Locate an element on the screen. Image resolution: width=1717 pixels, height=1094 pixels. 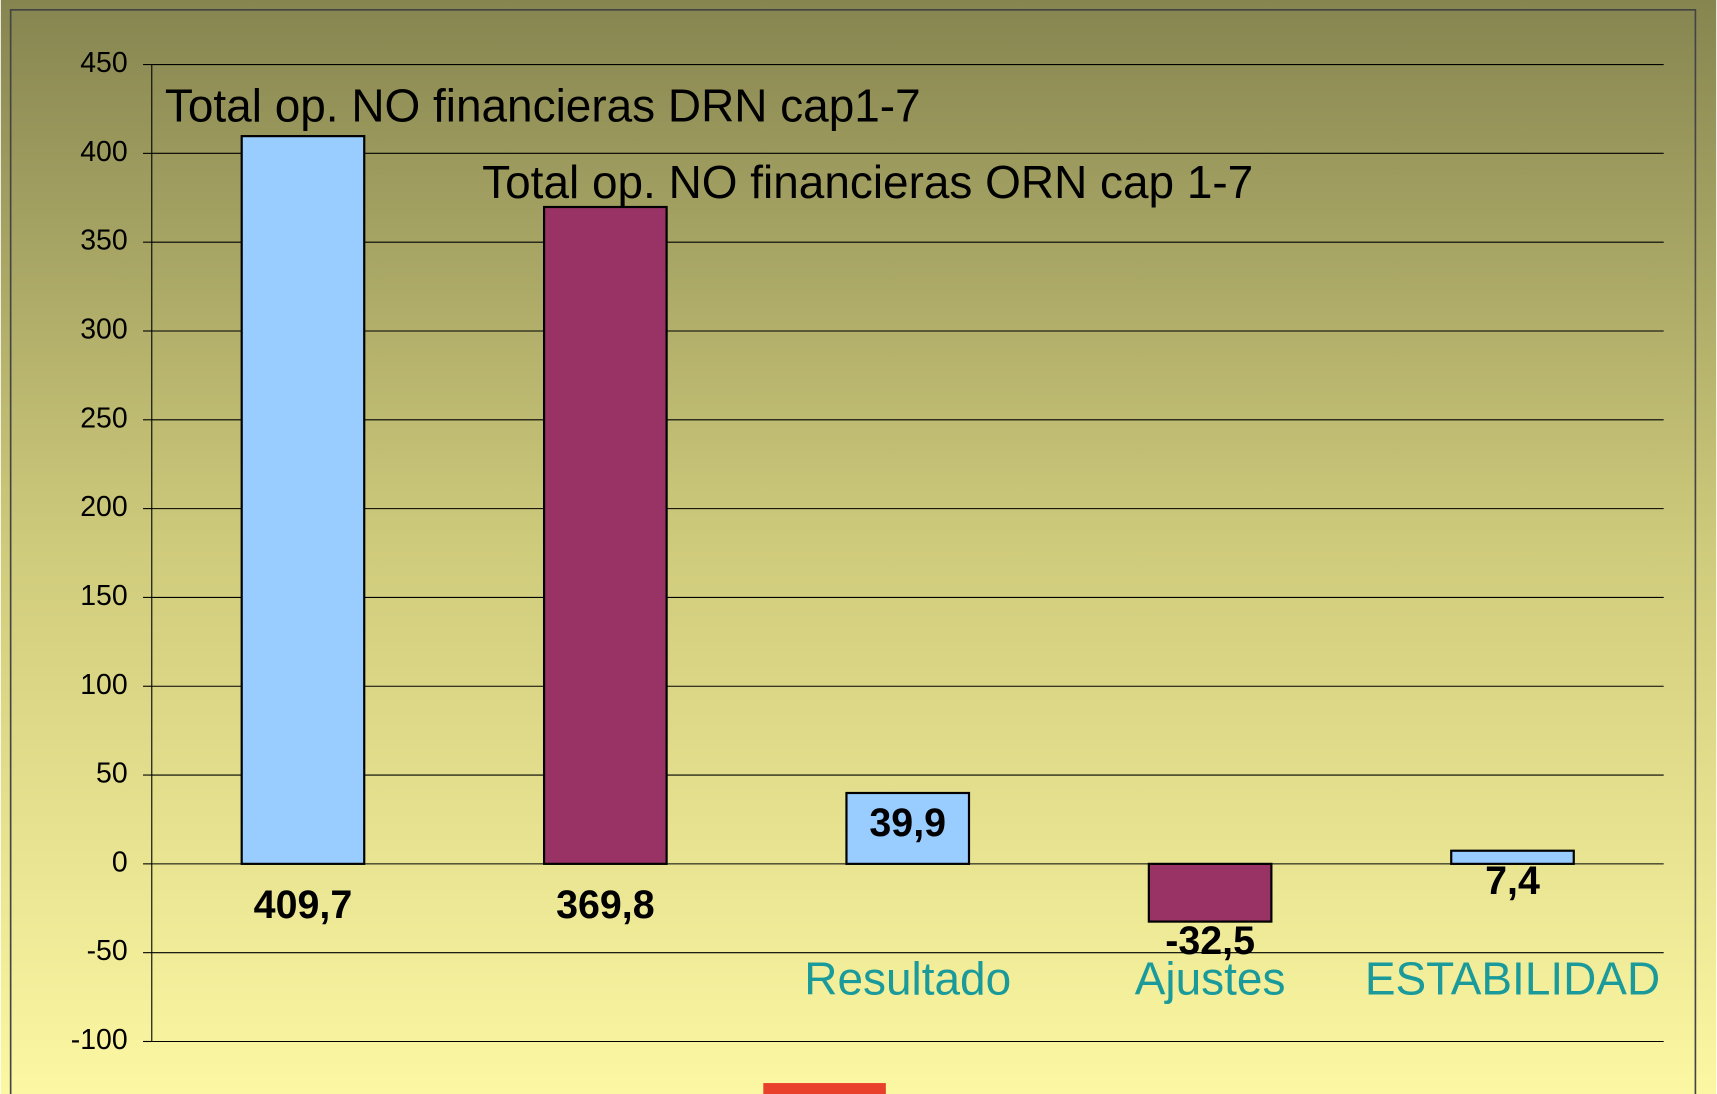
category-label: Total op. NO financieras DRN cap1-7 is located at coordinates (543, 106).